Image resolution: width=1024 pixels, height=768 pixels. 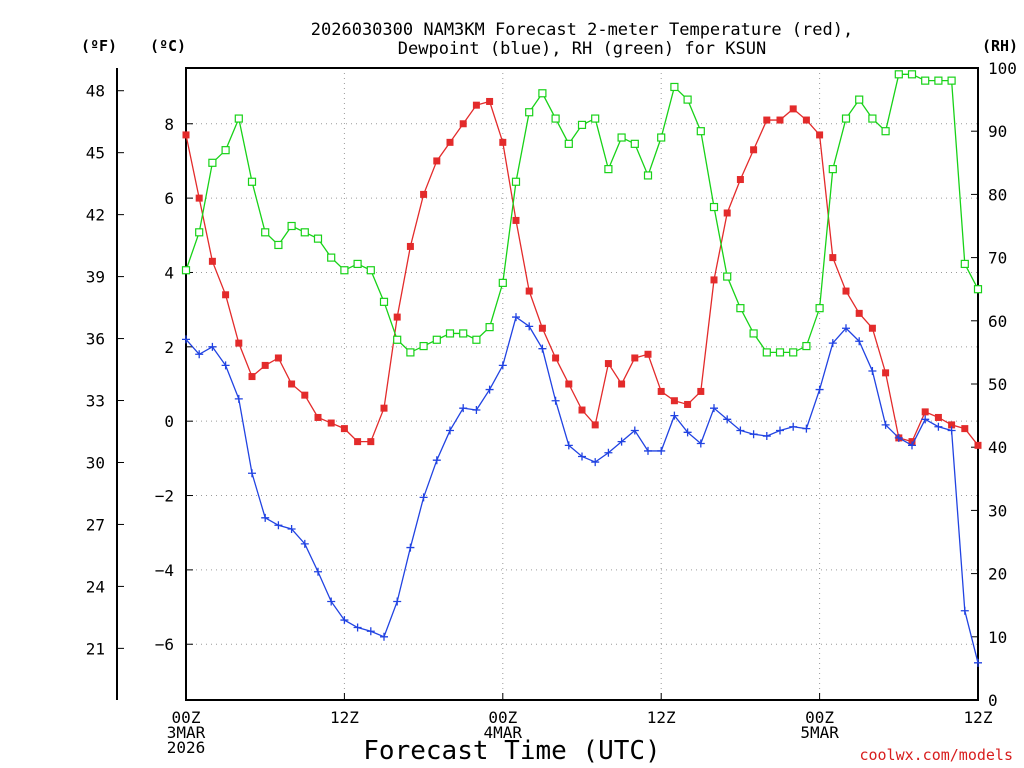 What do you see at coordinates (169, 124) in the screenshot?
I see `celsius-tick-label: 8` at bounding box center [169, 124].